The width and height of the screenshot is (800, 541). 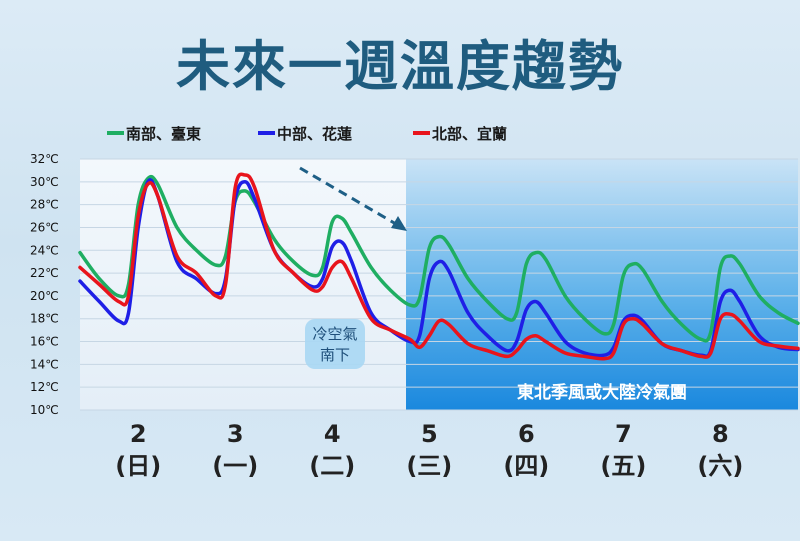 I want to click on note-line-2: 南下, so click(x=335, y=355).